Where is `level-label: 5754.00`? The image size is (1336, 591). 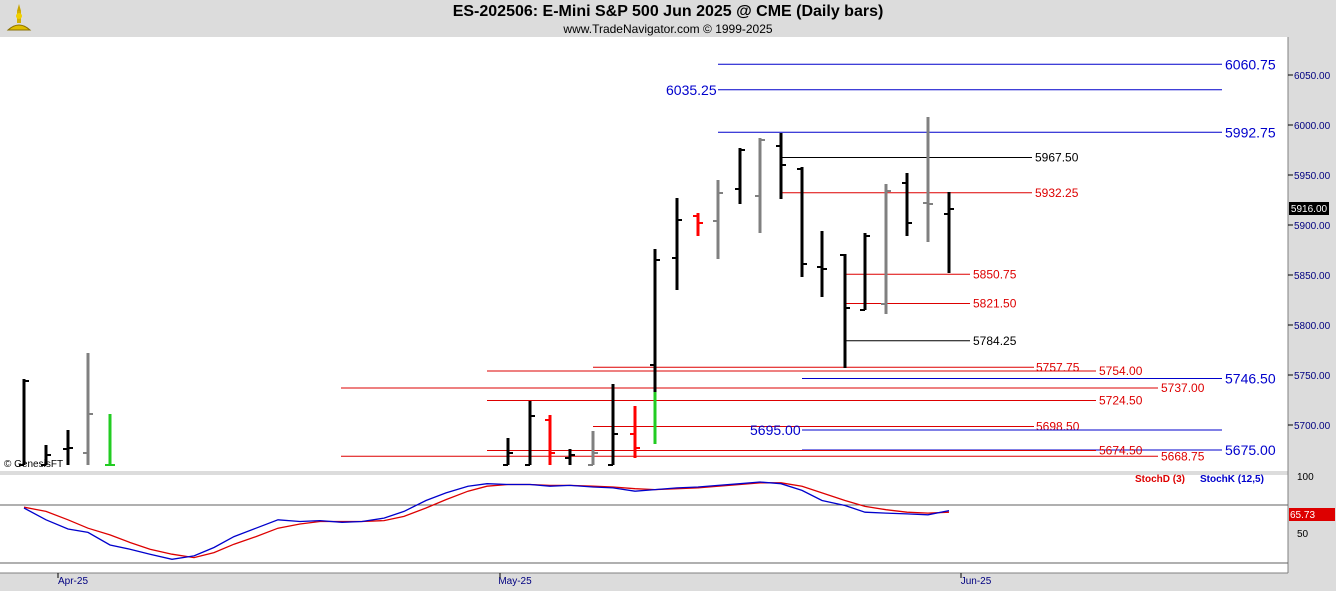 level-label: 5754.00 is located at coordinates (1121, 371).